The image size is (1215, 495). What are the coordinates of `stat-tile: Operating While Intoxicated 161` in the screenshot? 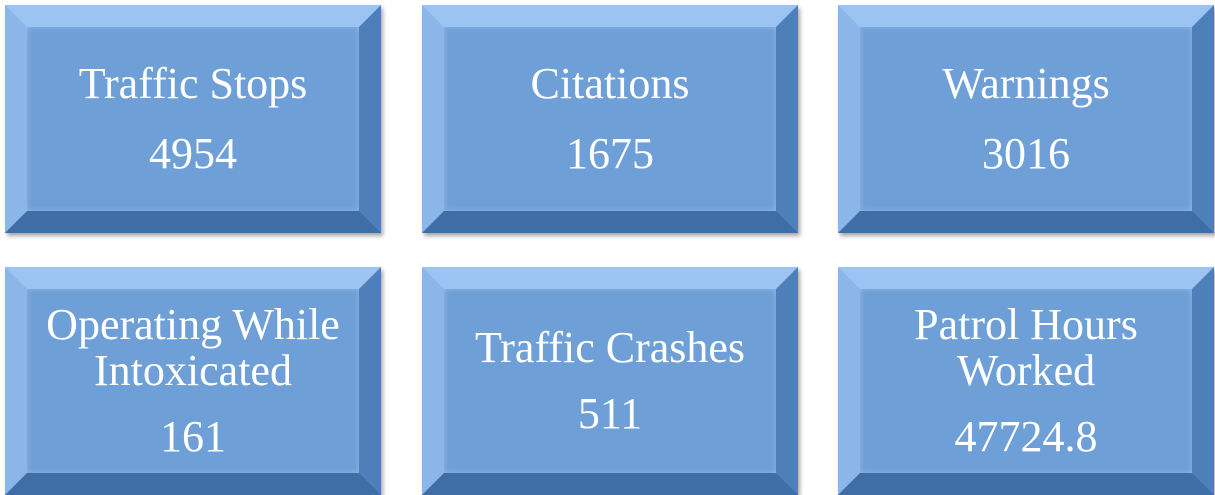 It's located at (193, 381).